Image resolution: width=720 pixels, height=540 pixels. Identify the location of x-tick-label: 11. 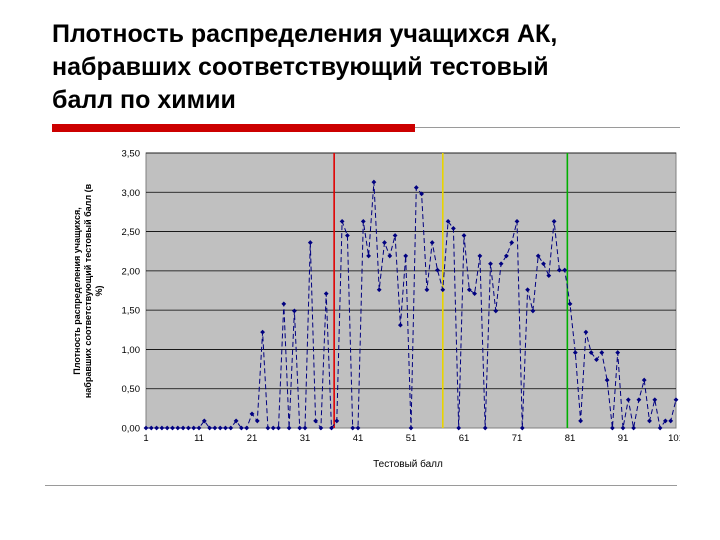
(199, 438).